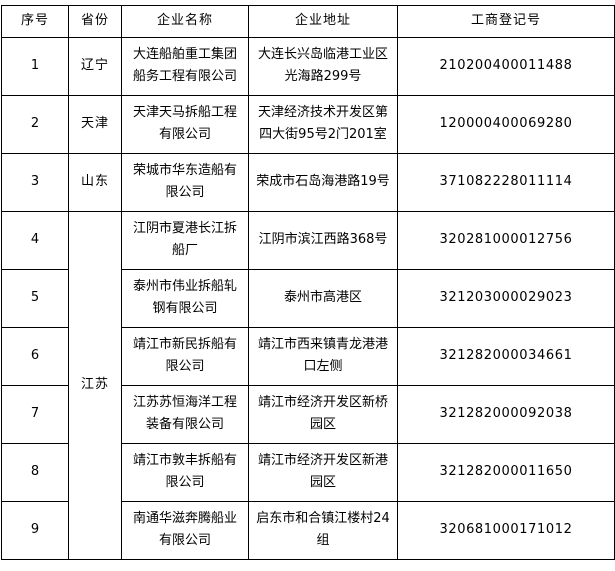  Describe the element at coordinates (506, 240) in the screenshot. I see `cell-registration-number: 320281000012756` at that location.